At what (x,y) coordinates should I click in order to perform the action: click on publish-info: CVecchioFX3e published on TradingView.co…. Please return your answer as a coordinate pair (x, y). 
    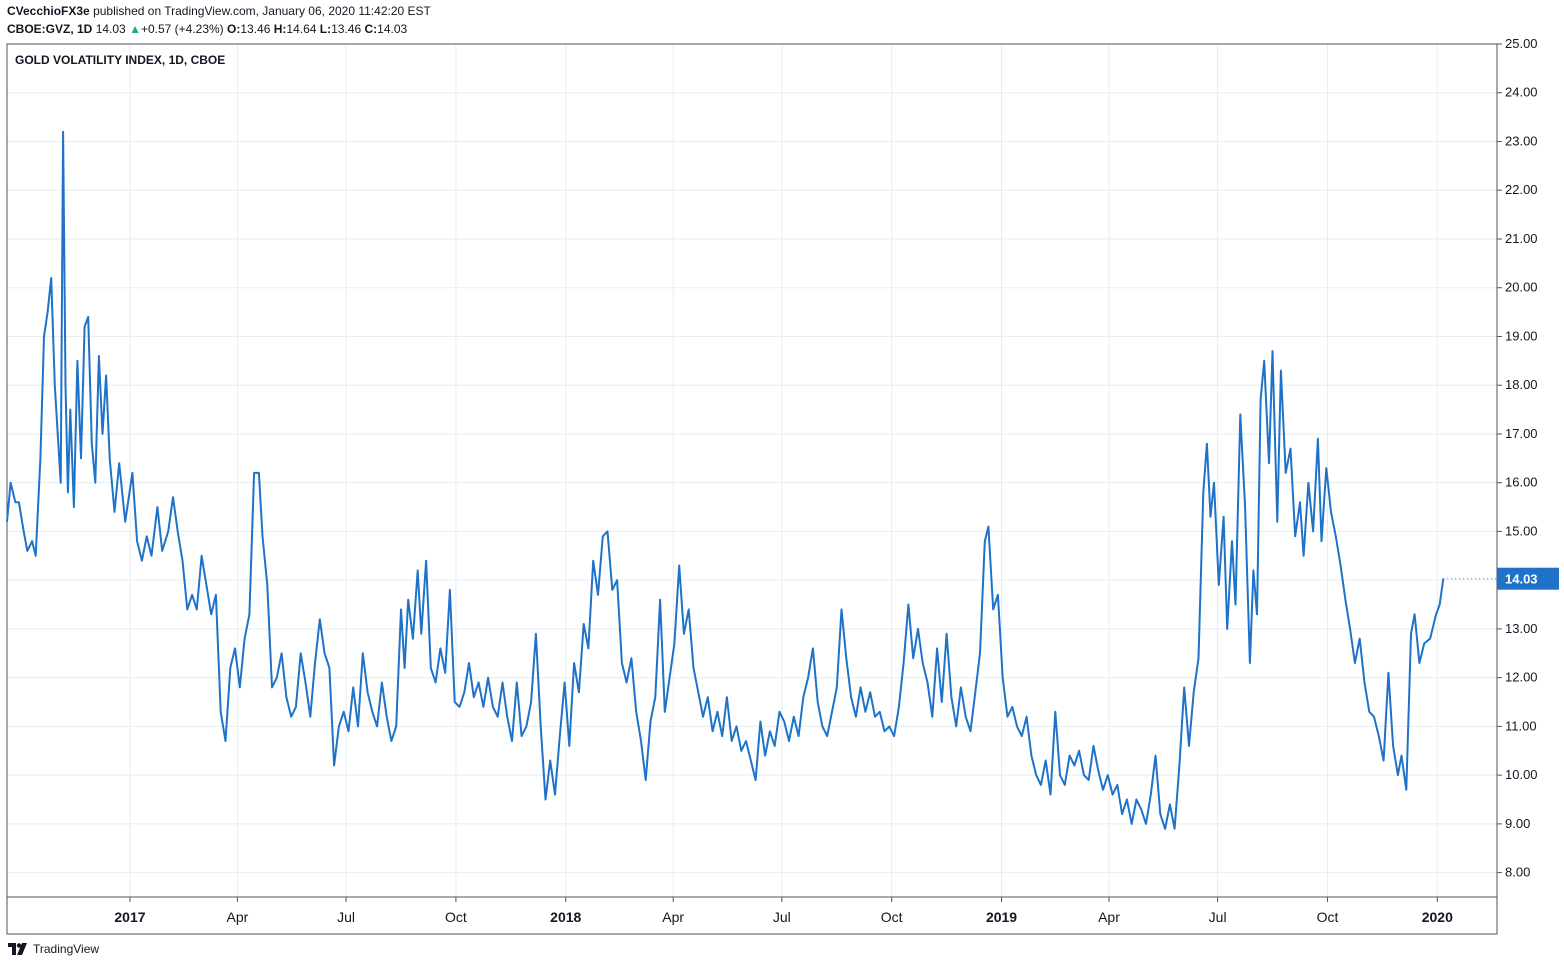
    Looking at the image, I should click on (219, 11).